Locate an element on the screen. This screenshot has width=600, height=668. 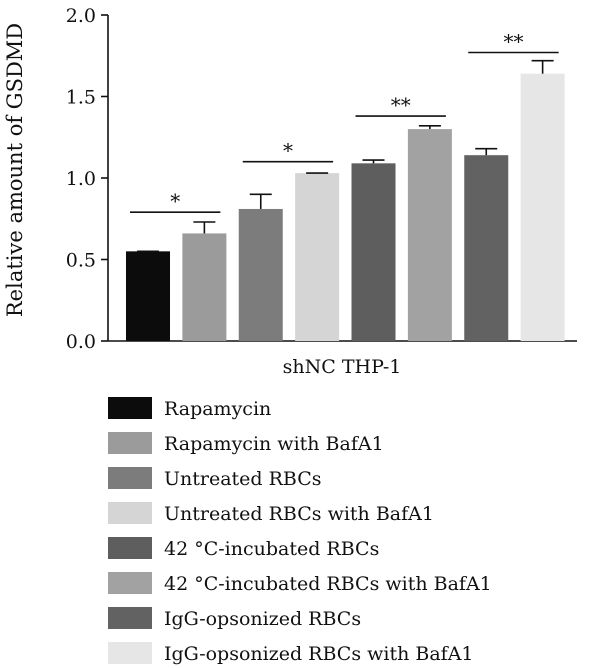
legend-label: Untreated RBCs is located at coordinates (243, 479).